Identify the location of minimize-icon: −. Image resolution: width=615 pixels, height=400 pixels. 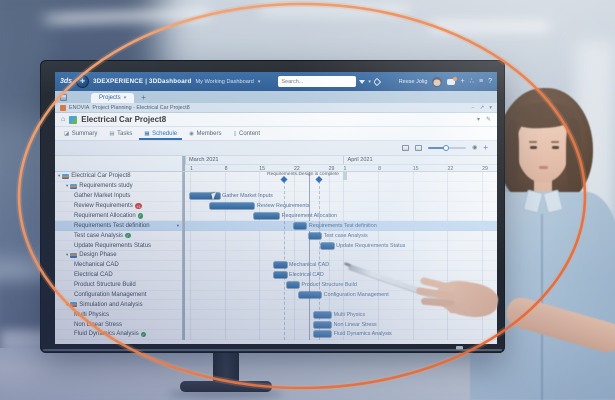
(473, 107).